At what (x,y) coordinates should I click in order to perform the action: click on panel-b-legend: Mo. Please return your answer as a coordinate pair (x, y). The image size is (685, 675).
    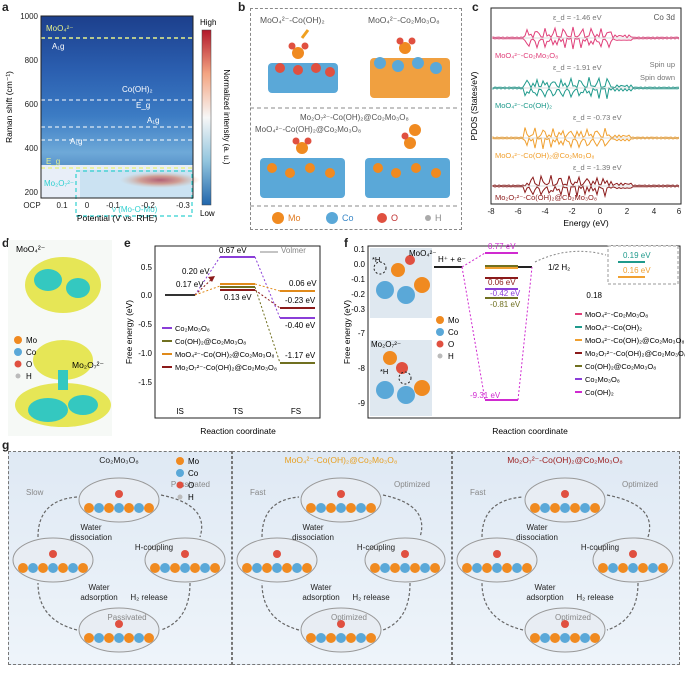
    Looking at the image, I should click on (294, 218).